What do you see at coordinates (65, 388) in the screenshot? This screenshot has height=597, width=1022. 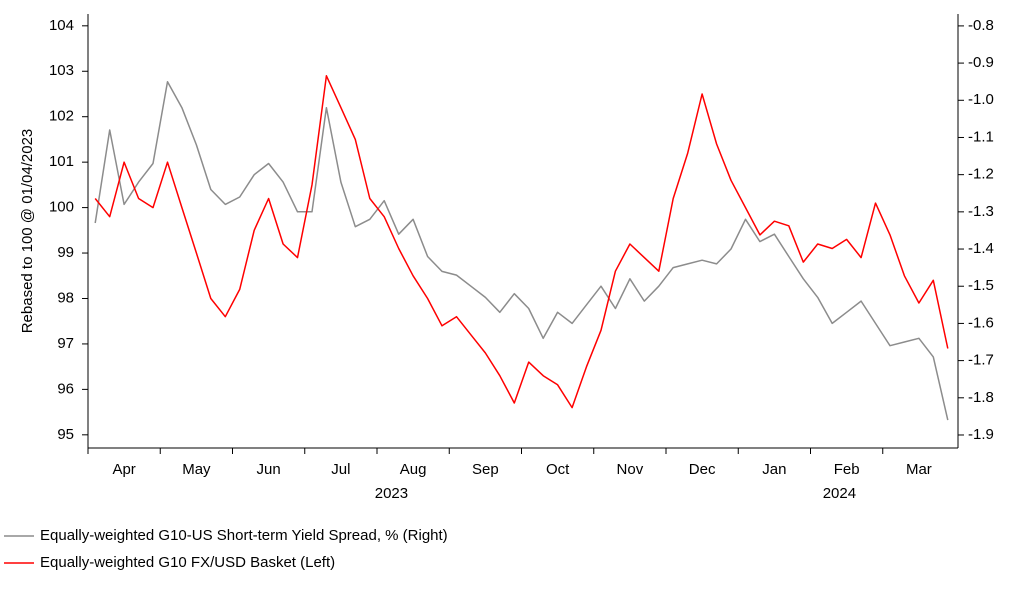 I see `y-tick-label: 96` at bounding box center [65, 388].